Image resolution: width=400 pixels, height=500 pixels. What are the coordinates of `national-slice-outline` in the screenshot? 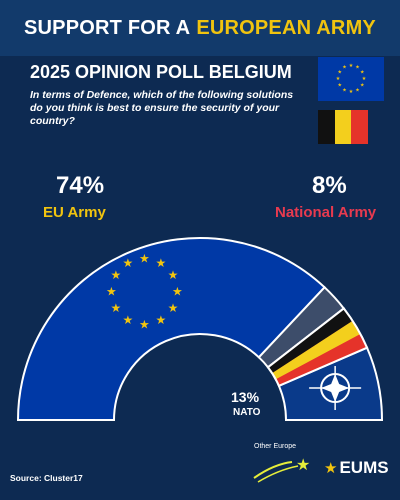 It's located at (317, 347).